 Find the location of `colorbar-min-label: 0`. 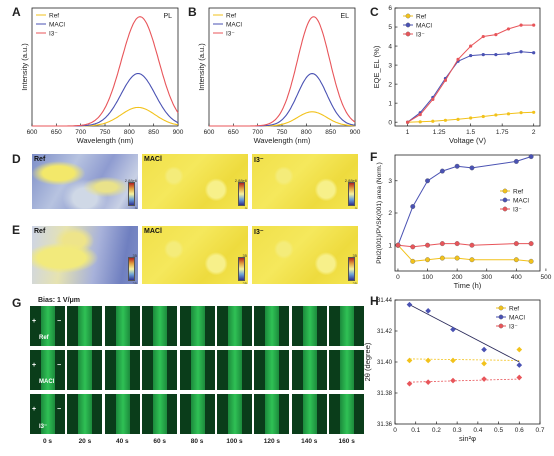

colorbar-min-label: 0 is located at coordinates (355, 207).